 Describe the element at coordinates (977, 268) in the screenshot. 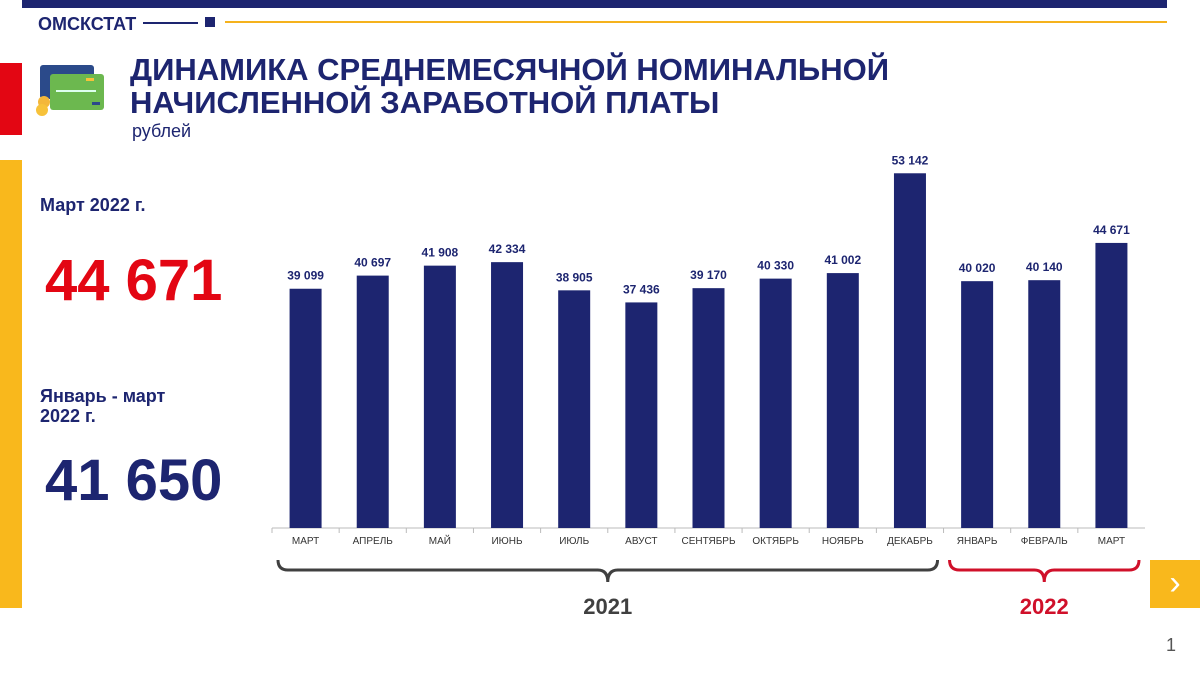

I see `data-label: 40 020` at that location.